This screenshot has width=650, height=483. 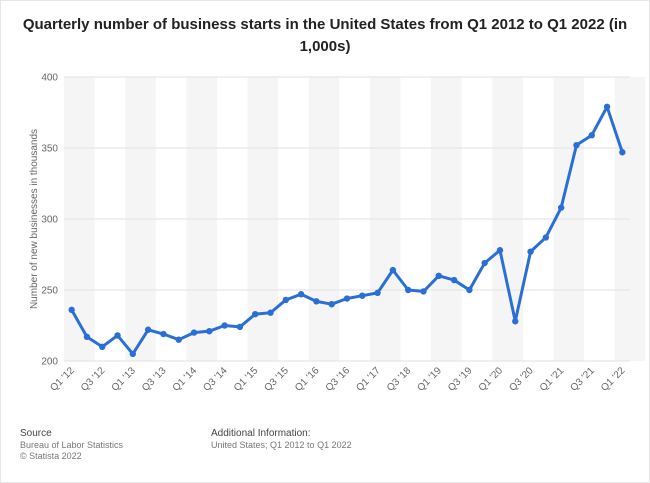 I want to click on x-tick-label: Q3 '19, so click(x=460, y=379).